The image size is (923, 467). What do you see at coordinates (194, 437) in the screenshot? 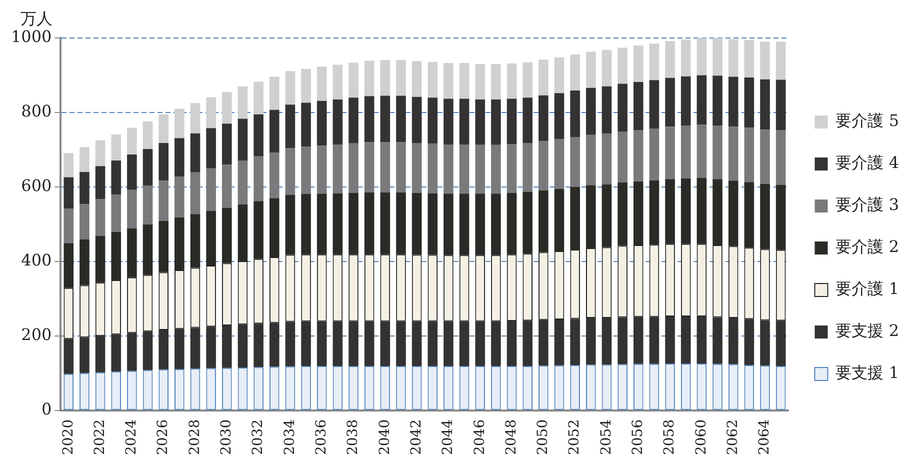
I see `x-tick-label: 2028` at bounding box center [194, 437].